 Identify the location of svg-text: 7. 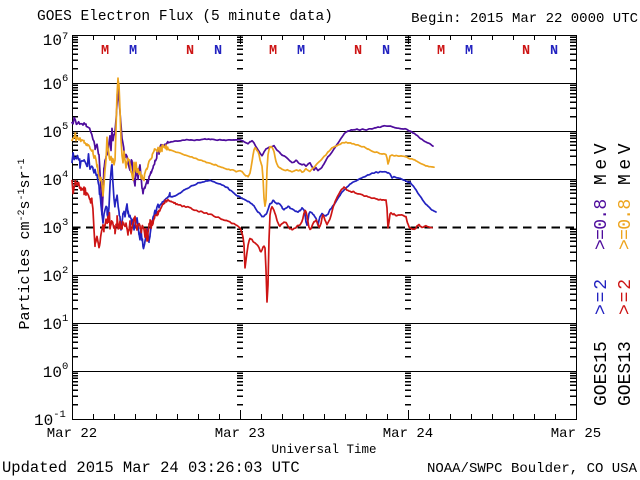
(65, 37).